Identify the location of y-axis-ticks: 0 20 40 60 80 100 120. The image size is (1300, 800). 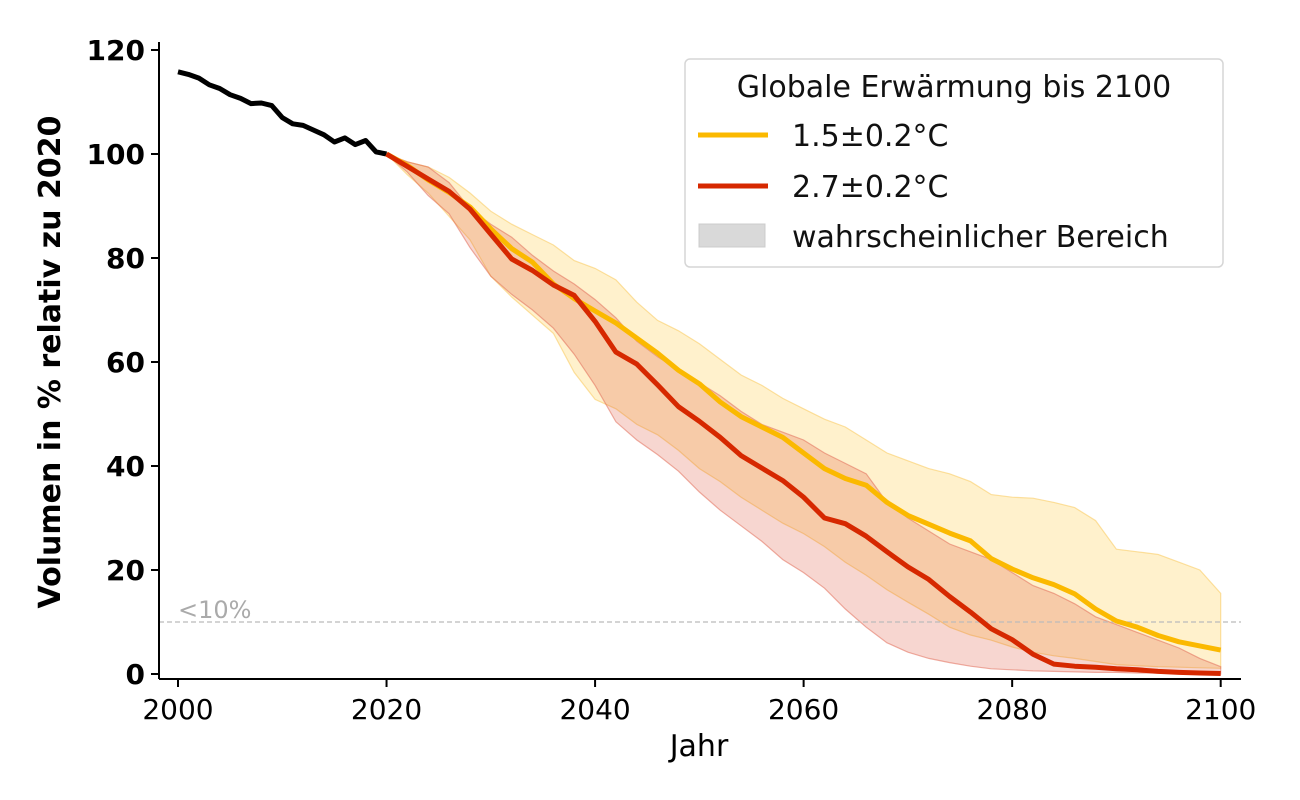
(123, 362).